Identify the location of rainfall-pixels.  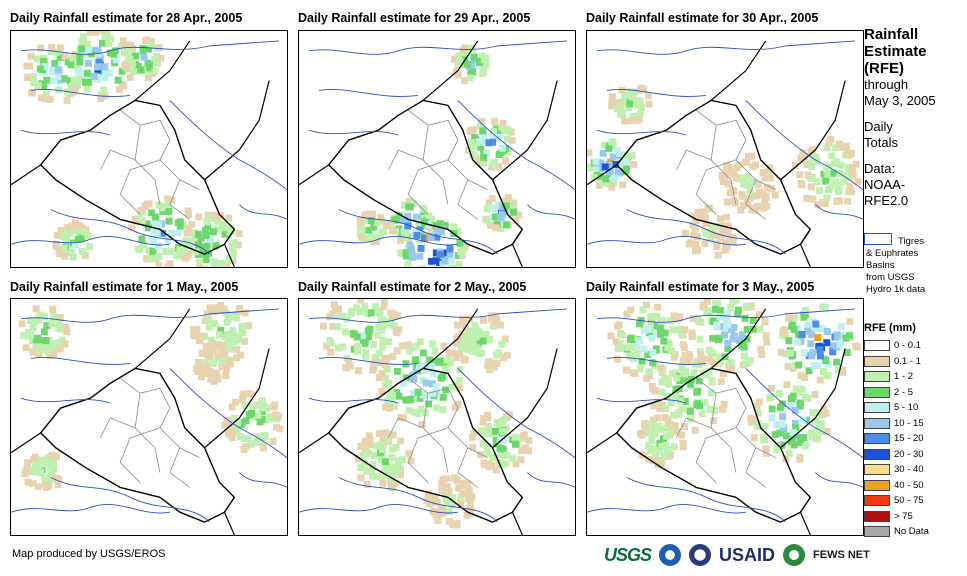
(426, 414).